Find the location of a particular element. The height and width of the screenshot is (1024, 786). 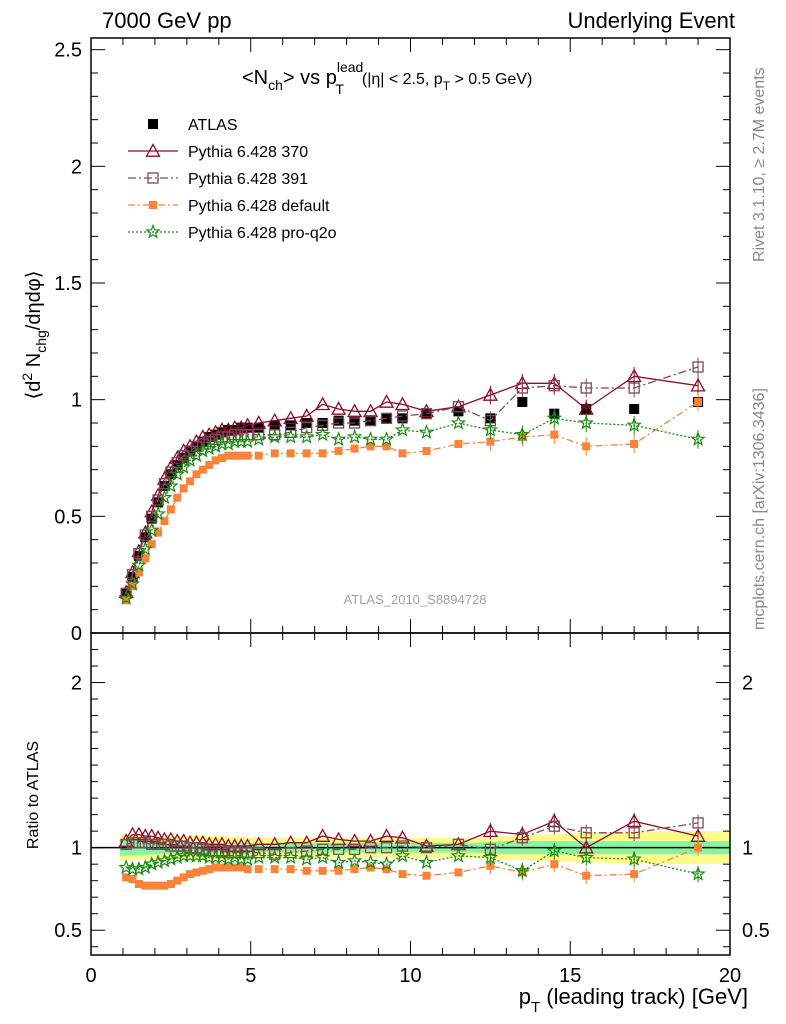

ratio-y-tick-label: 0.5 is located at coordinates (68, 931).